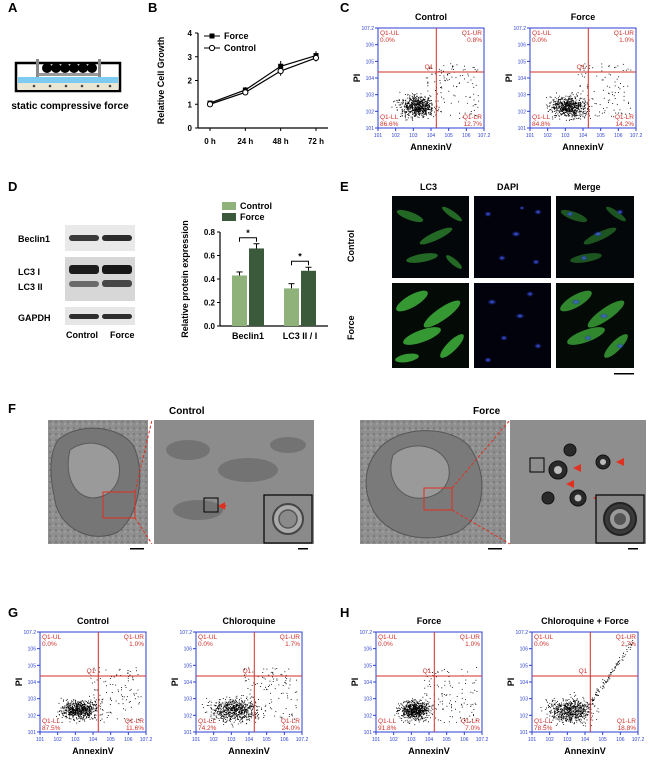 This screenshot has width=650, height=761. What do you see at coordinates (522, 46) in the screenshot?
I see `y-tick-label: 106` at bounding box center [522, 46].